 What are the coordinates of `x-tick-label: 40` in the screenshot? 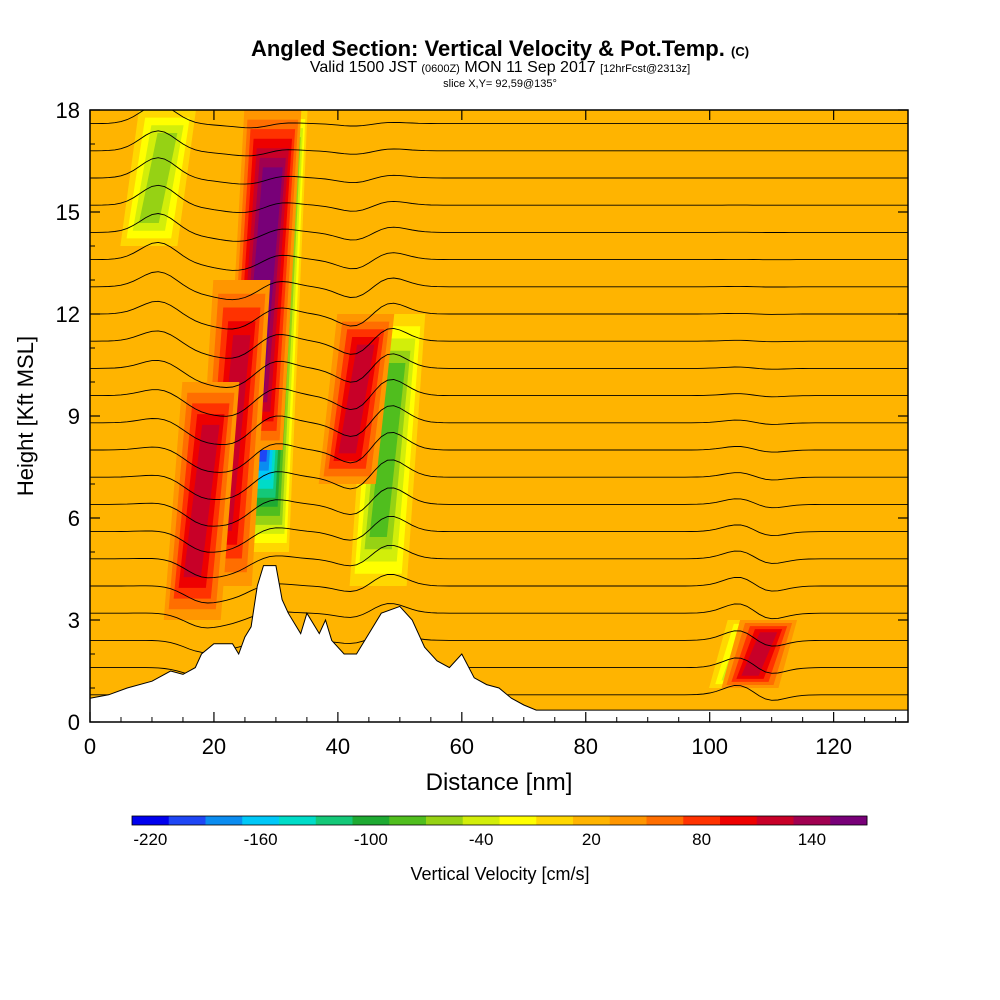 It's located at (338, 746).